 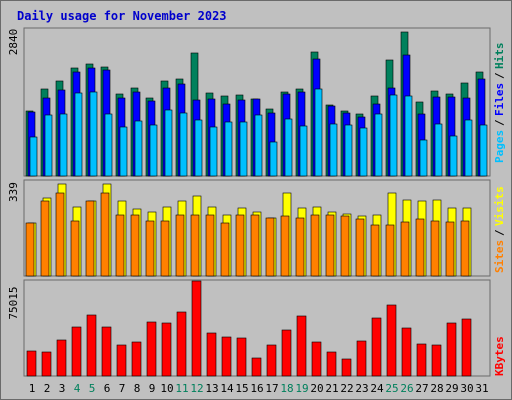 I want to click on day-label-22: 22, so click(x=346, y=388).